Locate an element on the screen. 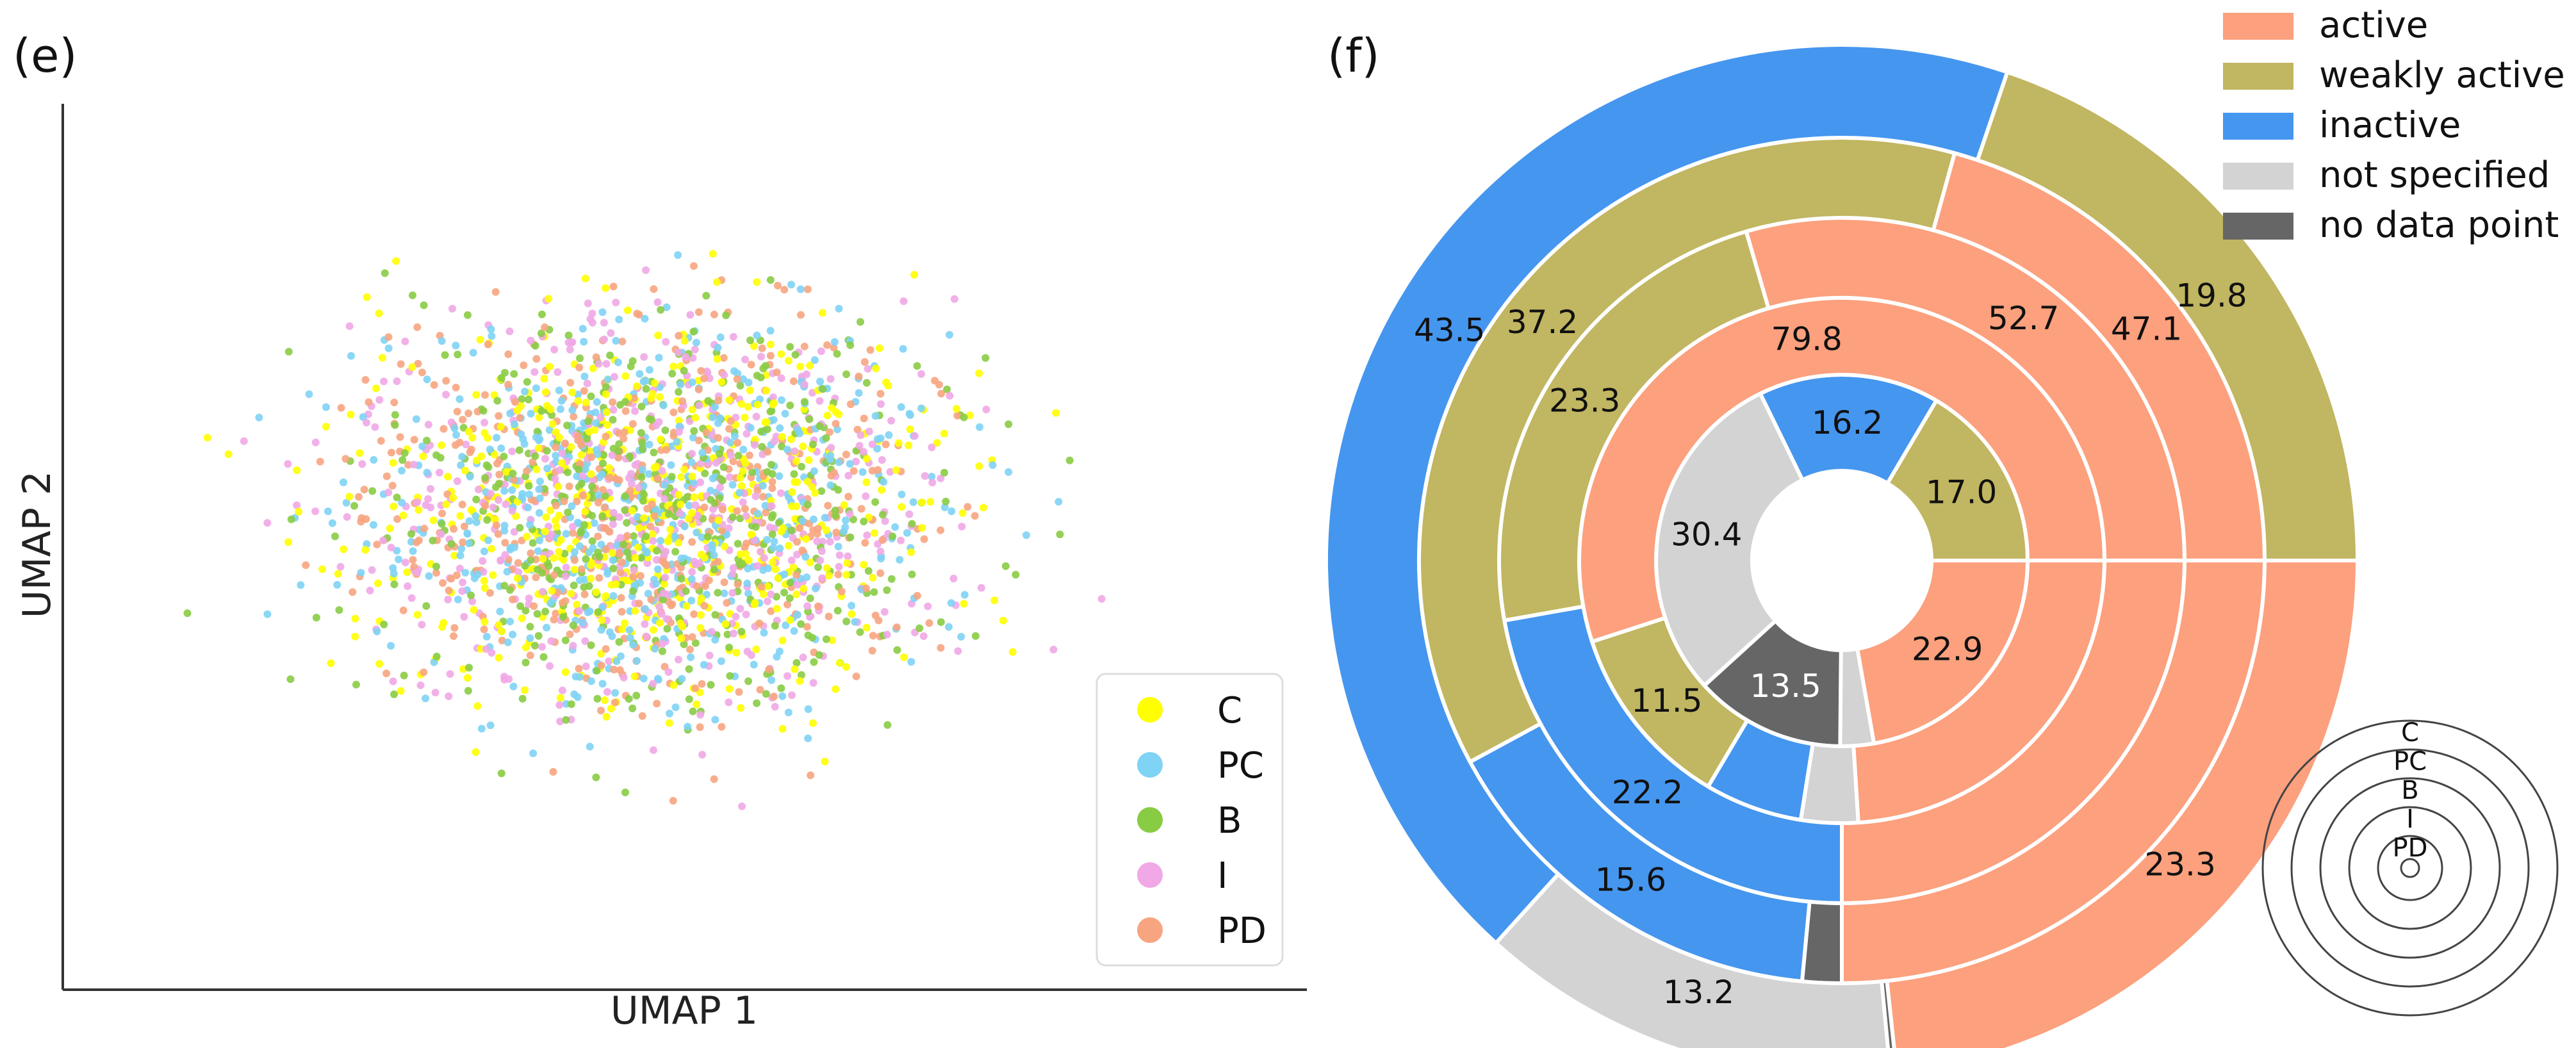 This screenshot has width=2576, height=1048. slice-label: 11.5 is located at coordinates (1667, 700).